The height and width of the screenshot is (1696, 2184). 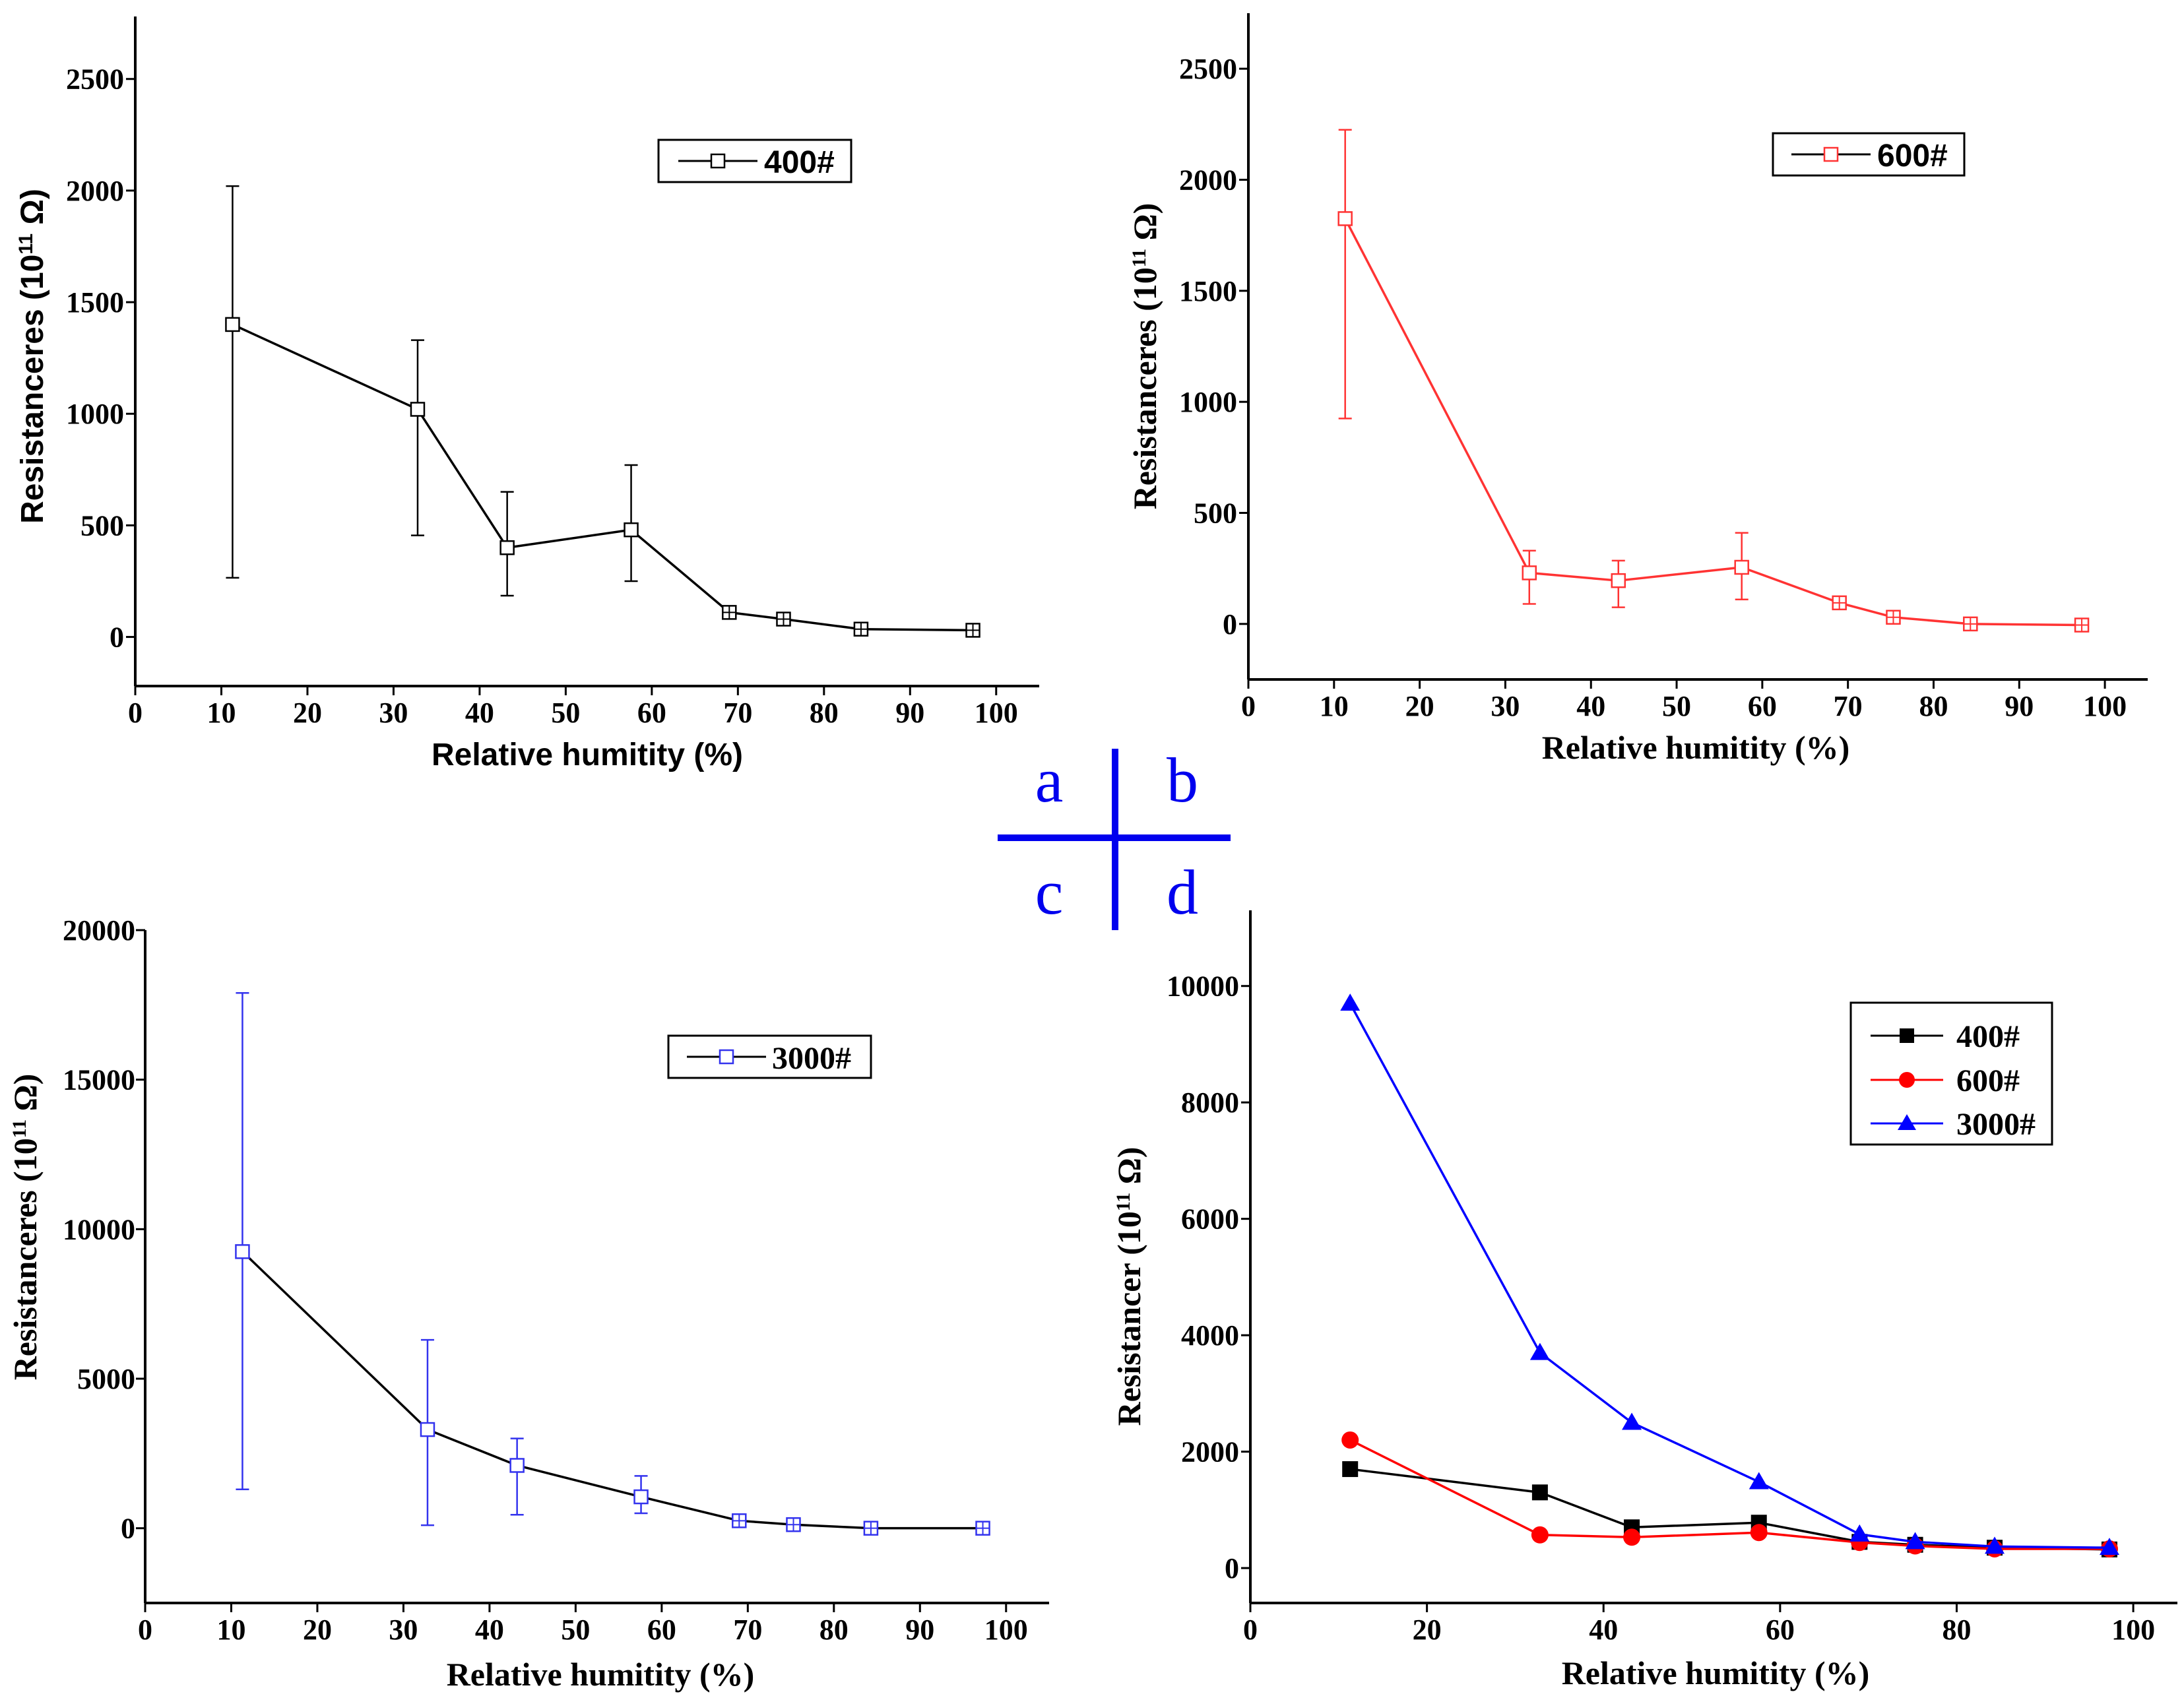 I want to click on x-tick-label-b: 30, so click(x=1505, y=706).